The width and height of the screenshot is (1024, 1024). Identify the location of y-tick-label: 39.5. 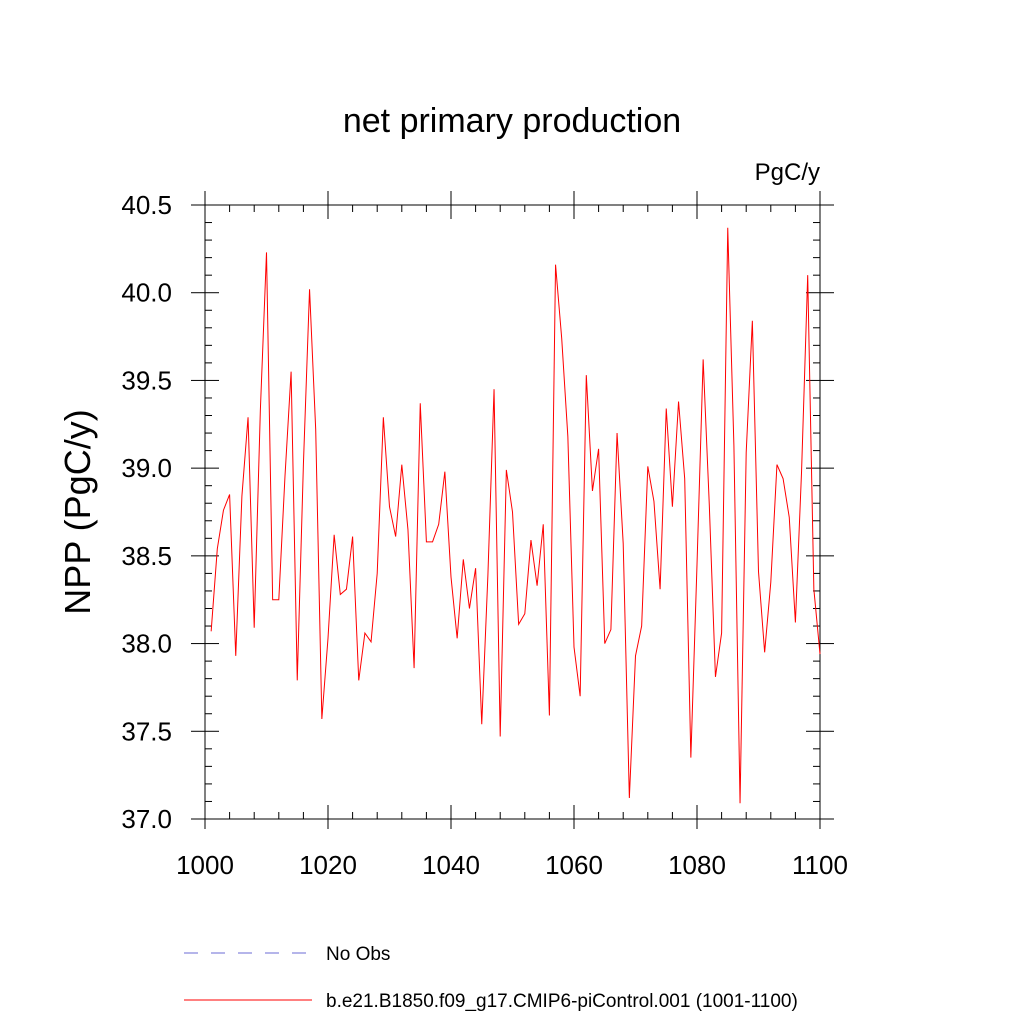
(146, 380).